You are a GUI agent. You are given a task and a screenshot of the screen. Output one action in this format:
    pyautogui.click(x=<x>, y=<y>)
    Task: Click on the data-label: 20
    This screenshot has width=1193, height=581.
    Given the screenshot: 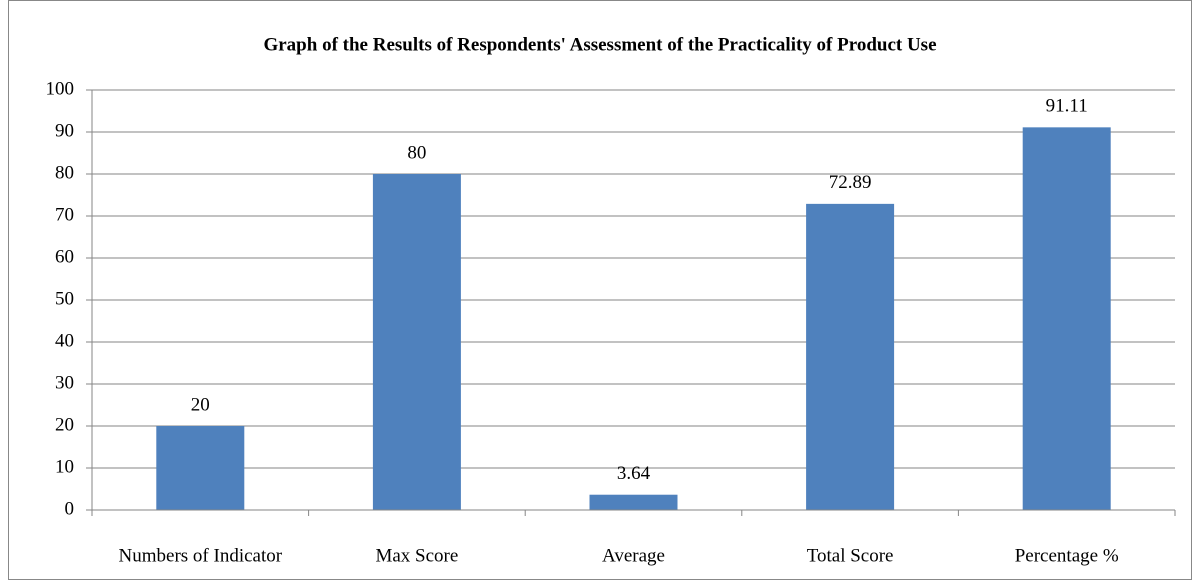 What is the action you would take?
    pyautogui.click(x=200, y=404)
    